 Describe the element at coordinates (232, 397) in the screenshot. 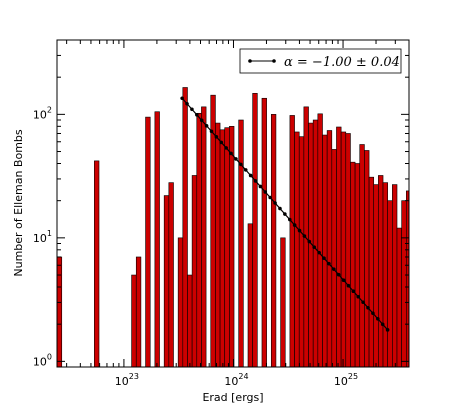

I see `x-axis-label: Erad [ergs]` at that location.